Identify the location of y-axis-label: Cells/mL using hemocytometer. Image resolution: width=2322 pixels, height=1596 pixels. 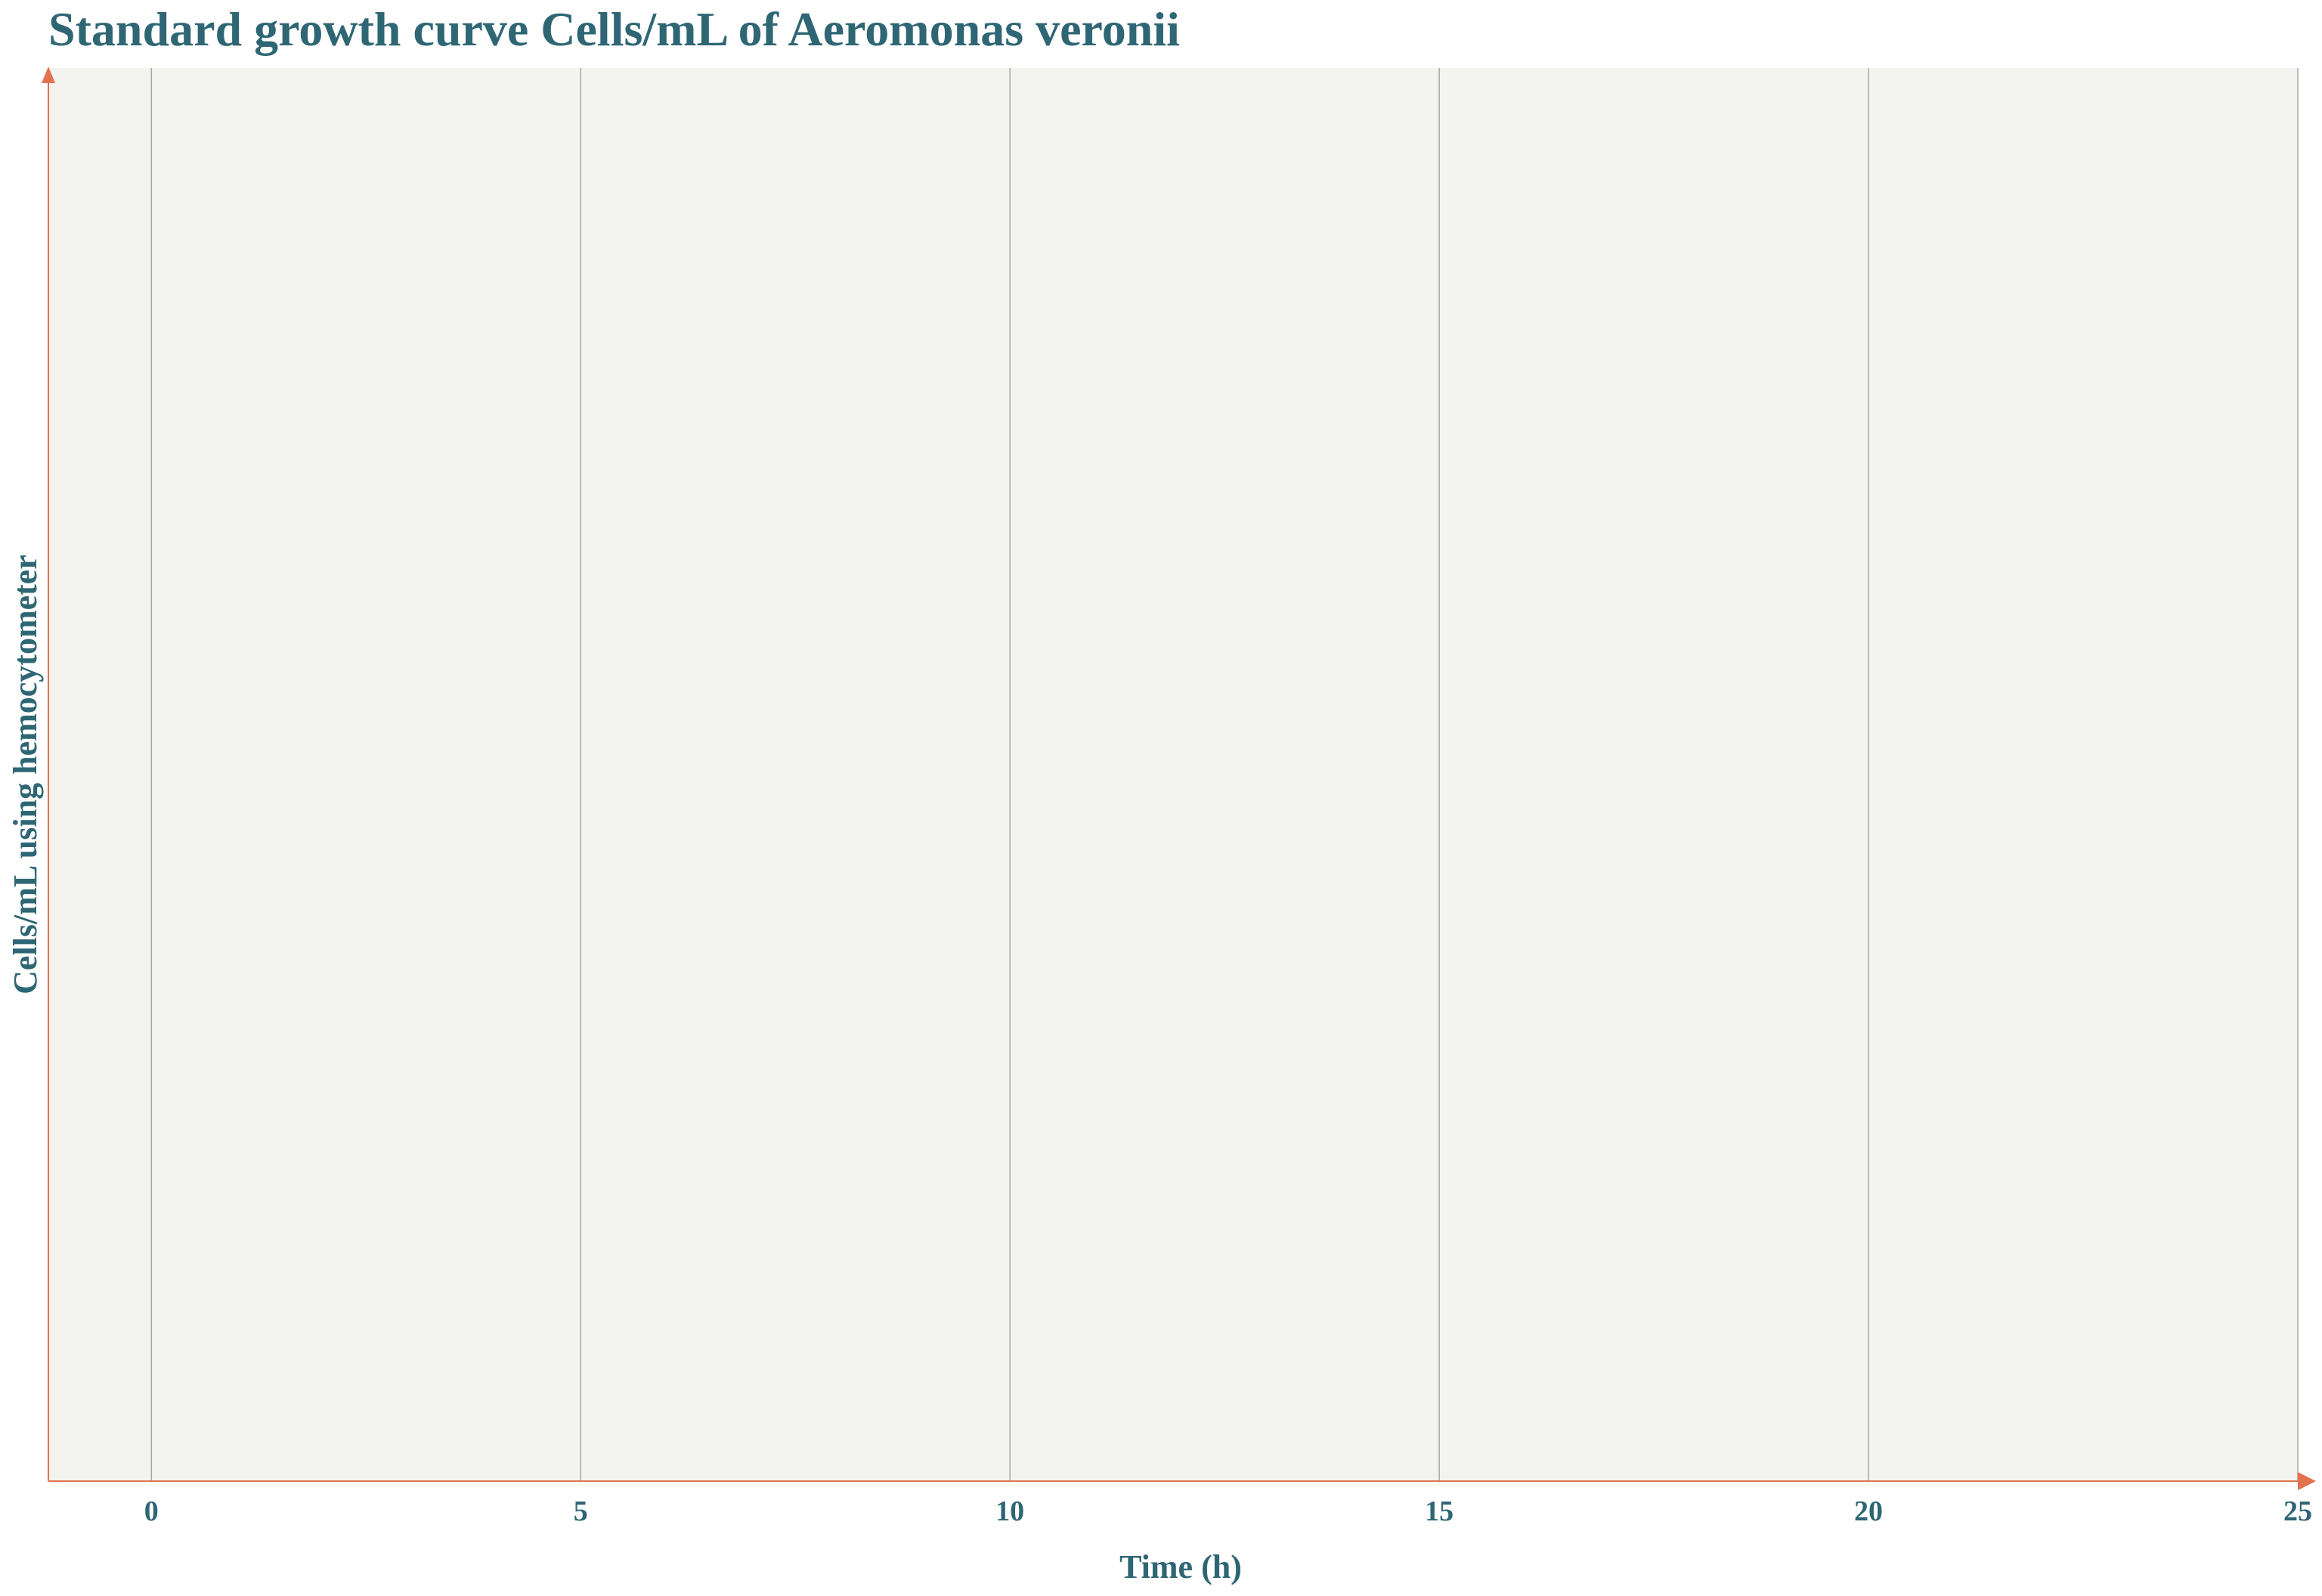
(26, 774).